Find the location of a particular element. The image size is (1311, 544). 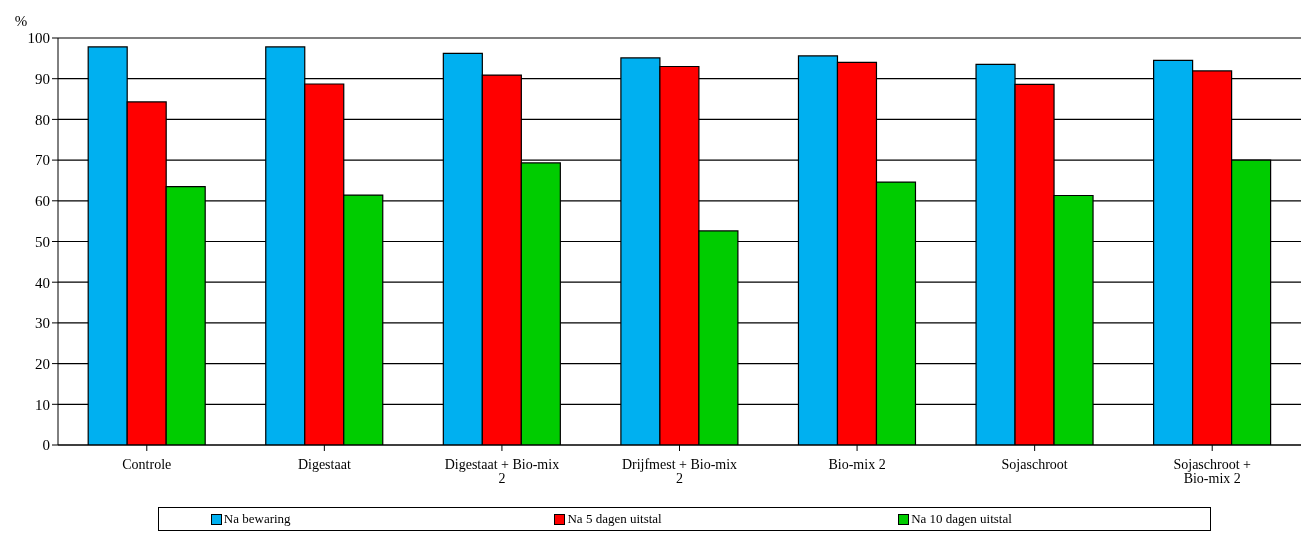

y-tick-label: 30 is located at coordinates (42, 323).